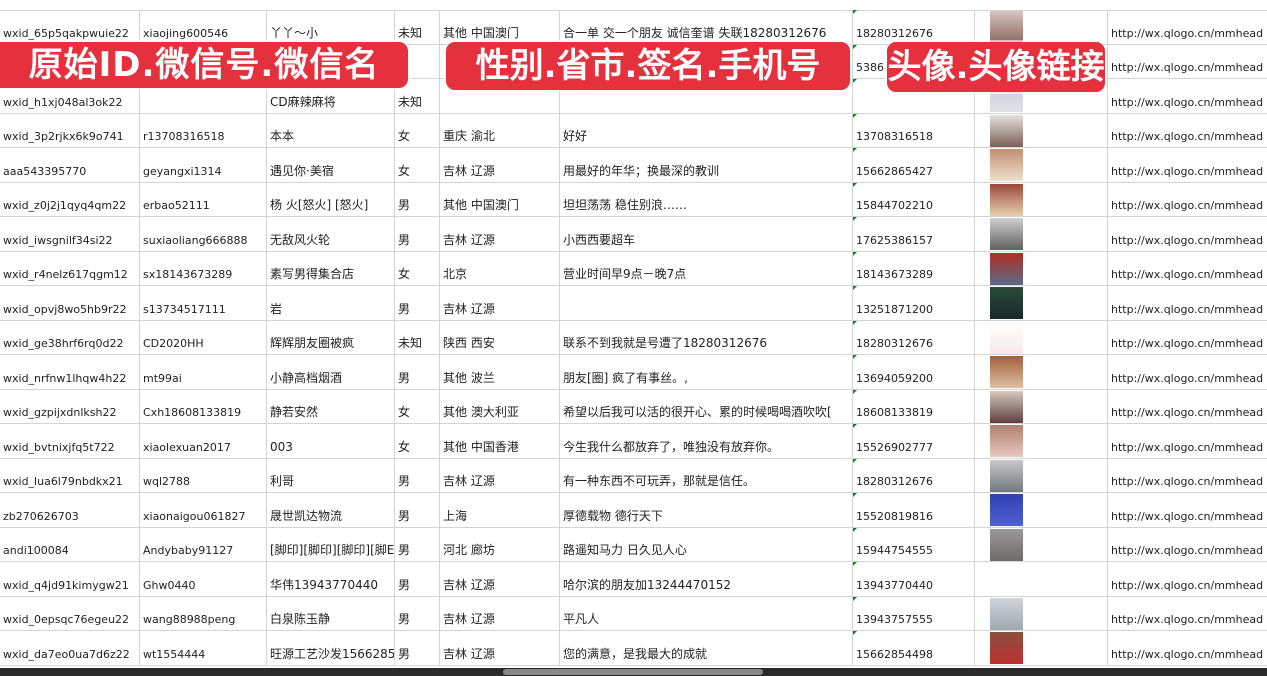 The height and width of the screenshot is (676, 1267). Describe the element at coordinates (331, 441) in the screenshot. I see `wechat-name-cell: 003` at that location.